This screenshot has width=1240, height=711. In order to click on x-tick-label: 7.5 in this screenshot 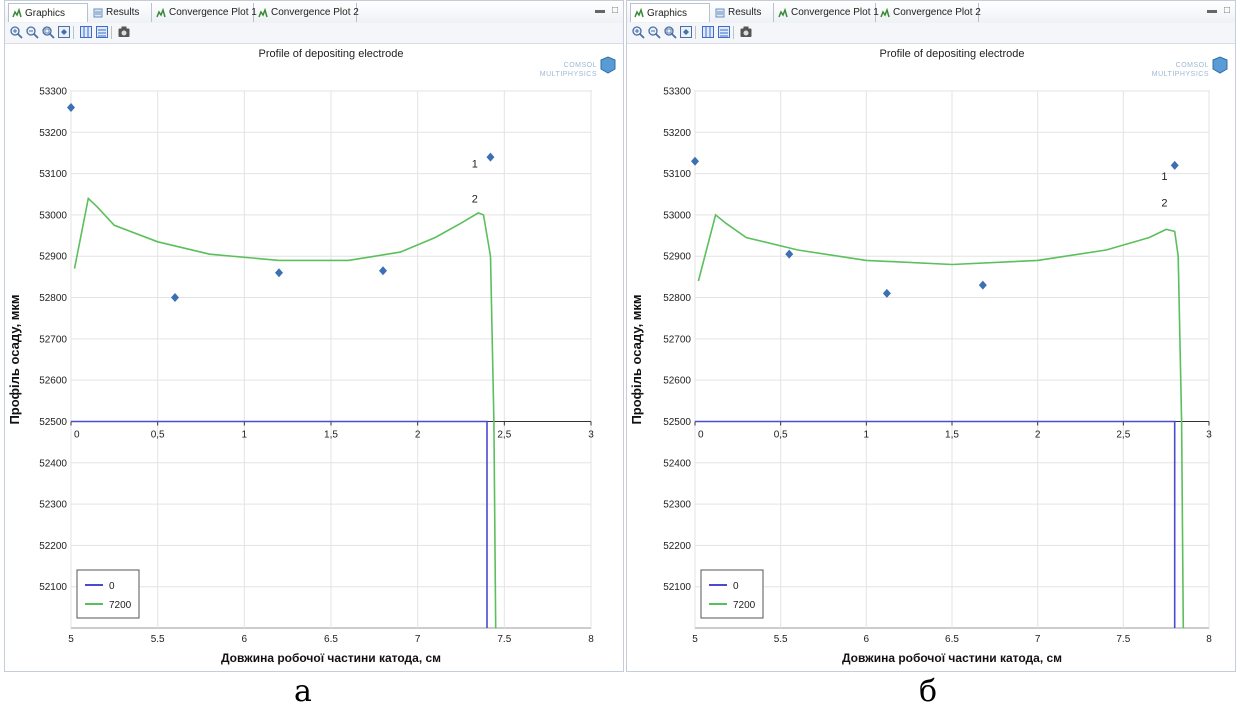, I will do `click(504, 639)`.